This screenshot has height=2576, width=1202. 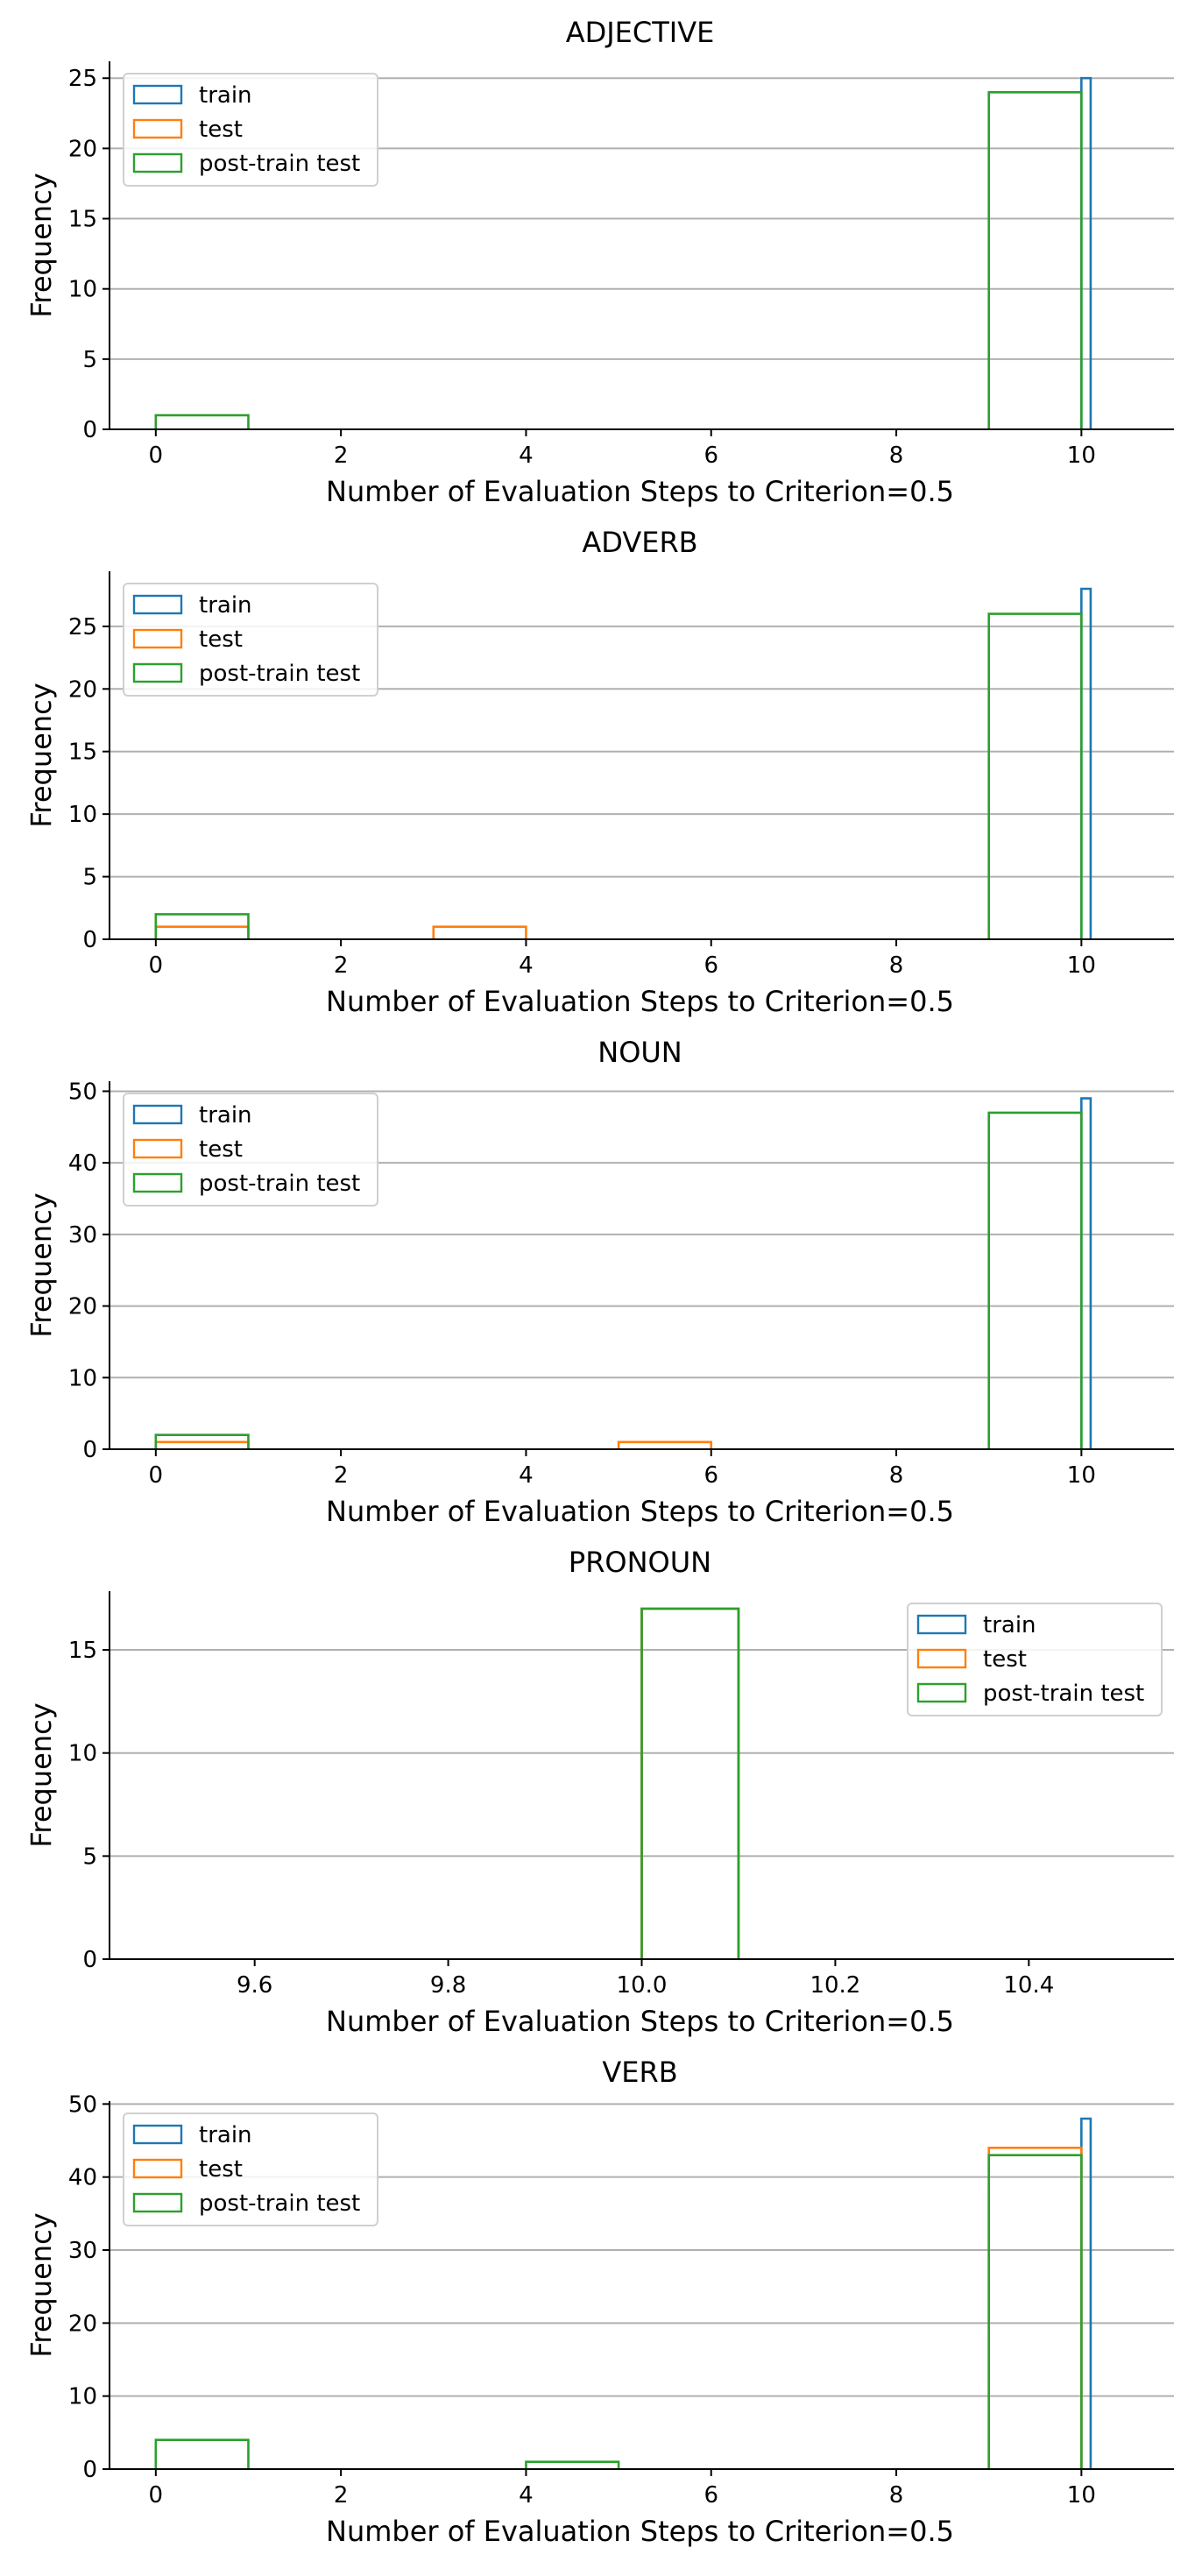 I want to click on y-tick-label-5: 50, so click(x=83, y=1092).